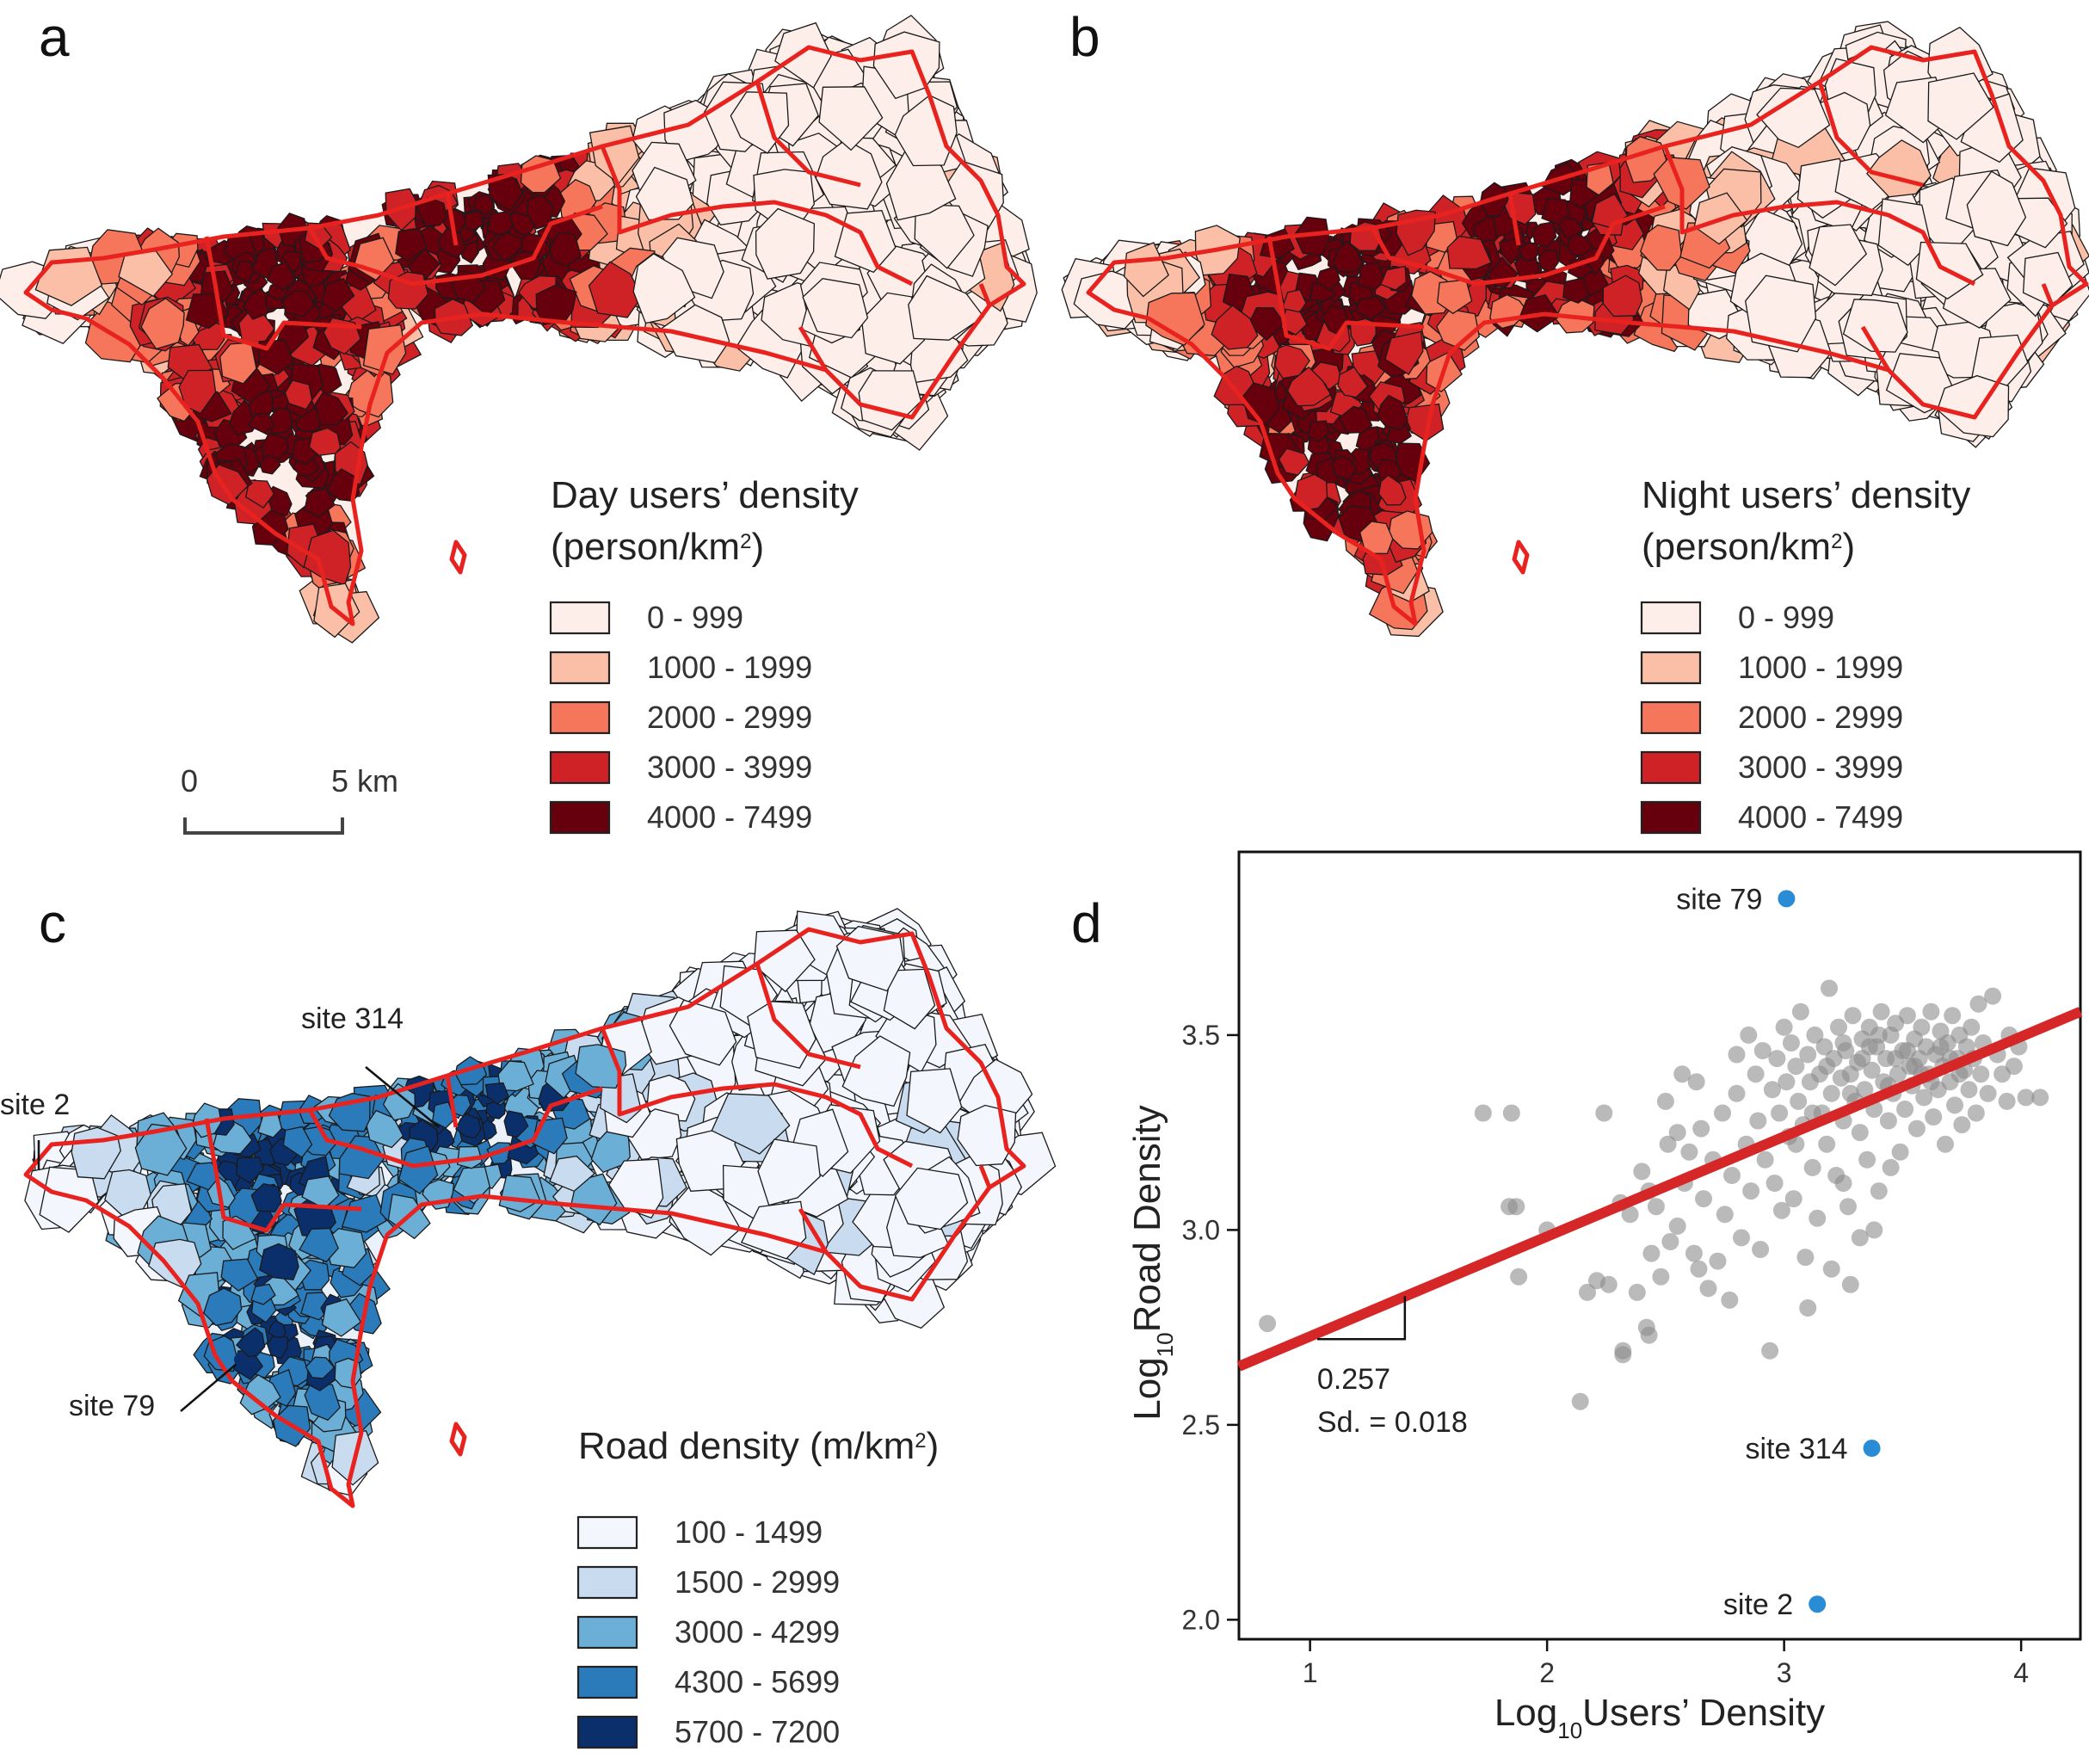 This screenshot has height=1764, width=2089. What do you see at coordinates (365, 781) in the screenshot?
I see `scale-bar-end: 5 km` at bounding box center [365, 781].